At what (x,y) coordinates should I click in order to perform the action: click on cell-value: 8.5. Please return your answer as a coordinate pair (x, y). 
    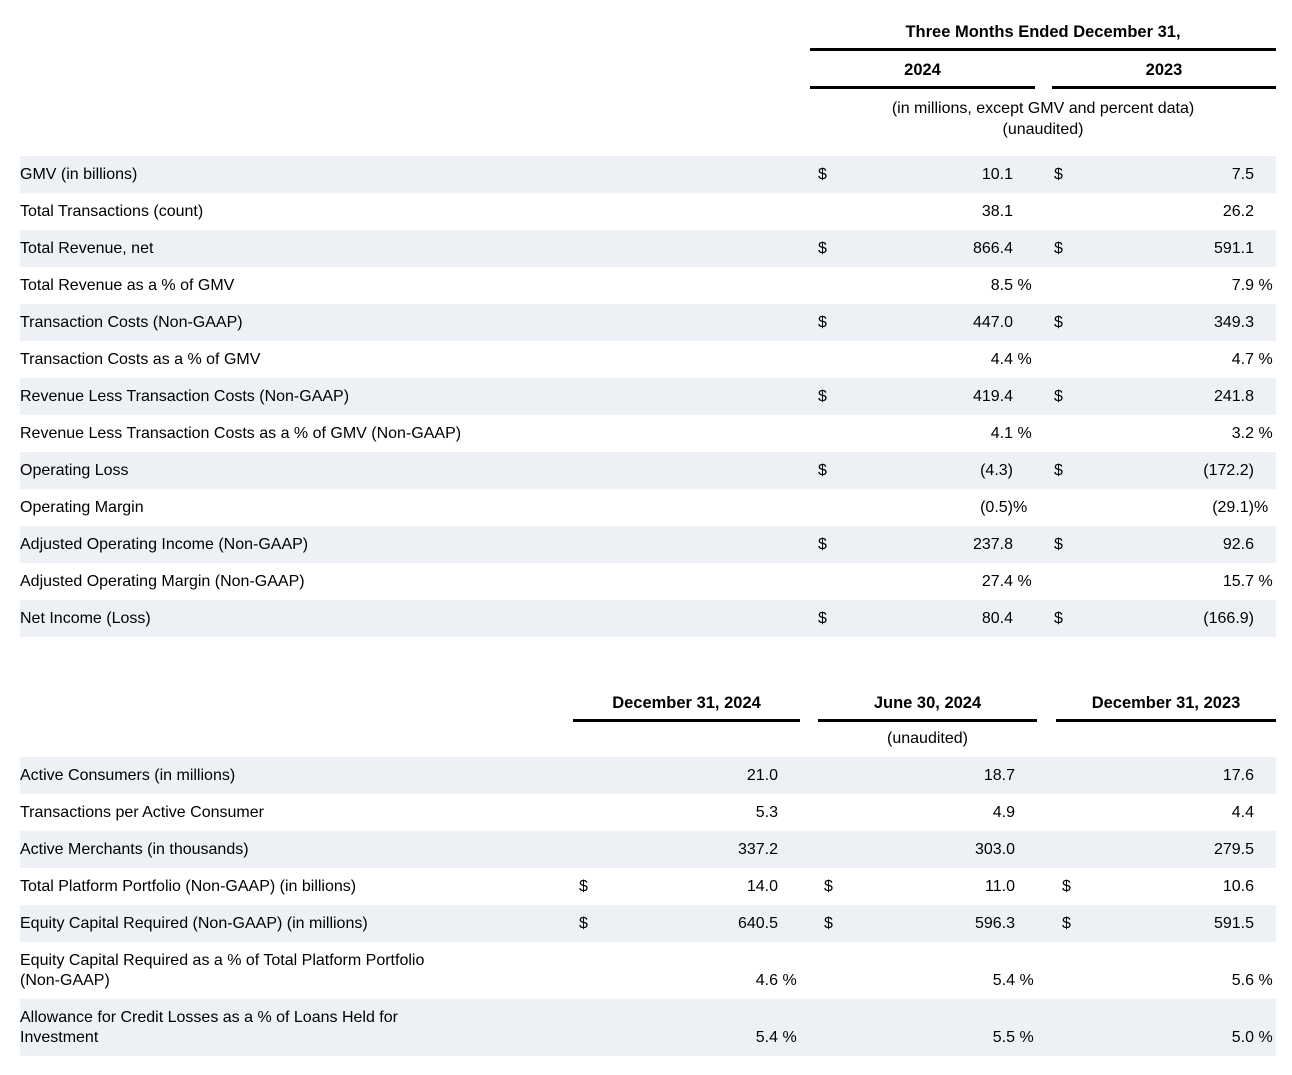
    Looking at the image, I should click on (1001, 285).